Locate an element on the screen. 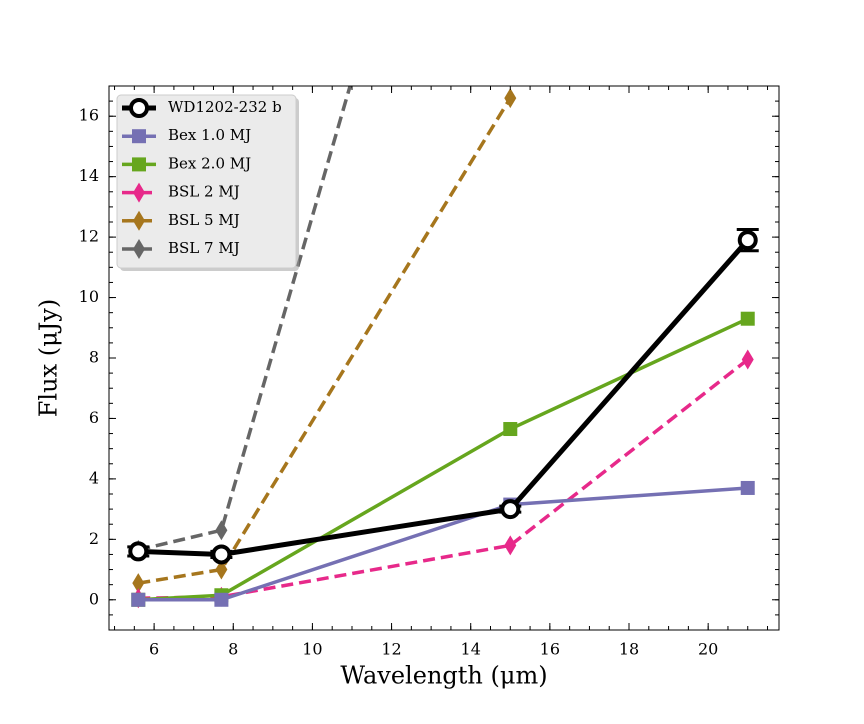  x-tick-label: 16 is located at coordinates (550, 649).